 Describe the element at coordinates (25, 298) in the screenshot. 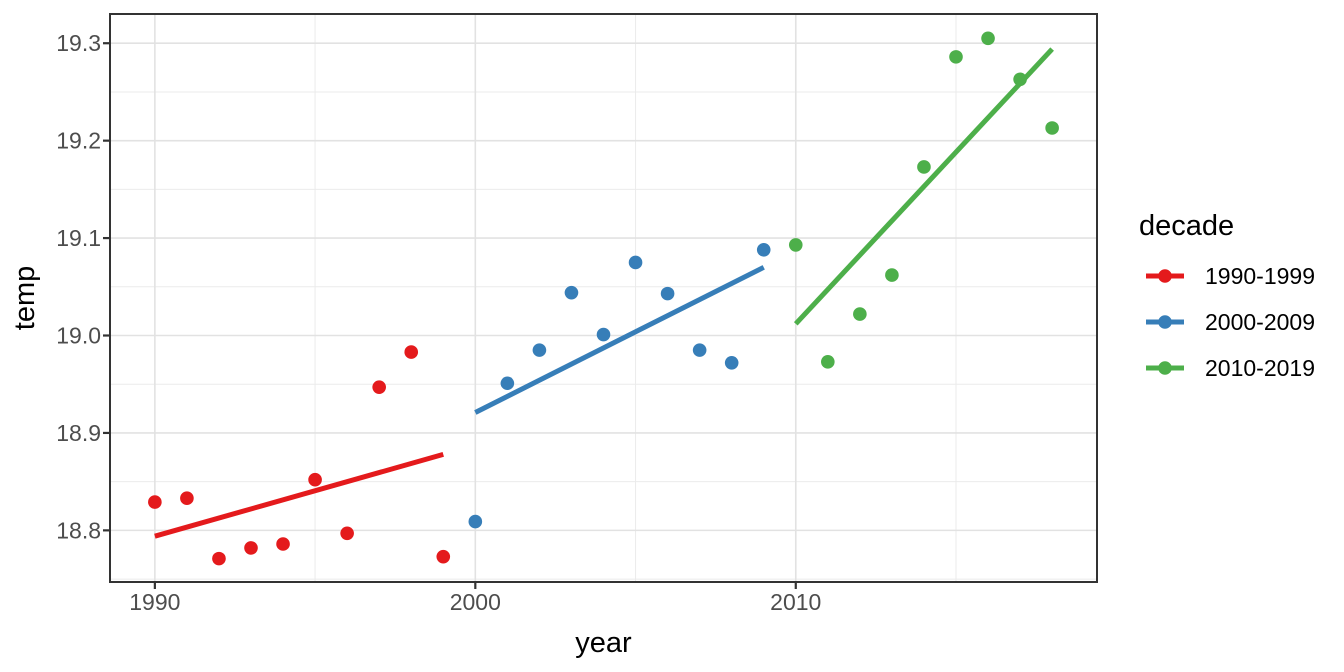

I see `y-axis-title: temp` at that location.